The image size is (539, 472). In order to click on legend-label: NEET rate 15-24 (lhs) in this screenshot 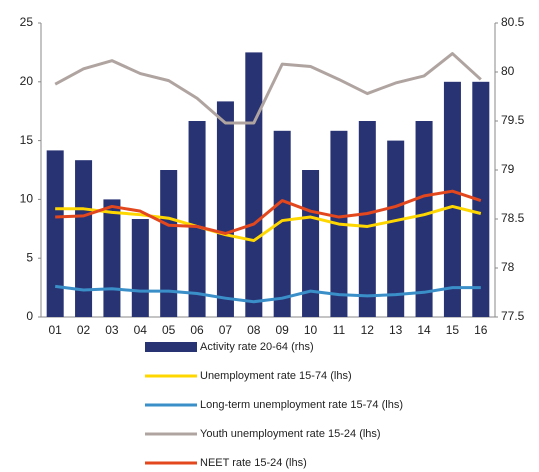, I will do `click(253, 463)`.